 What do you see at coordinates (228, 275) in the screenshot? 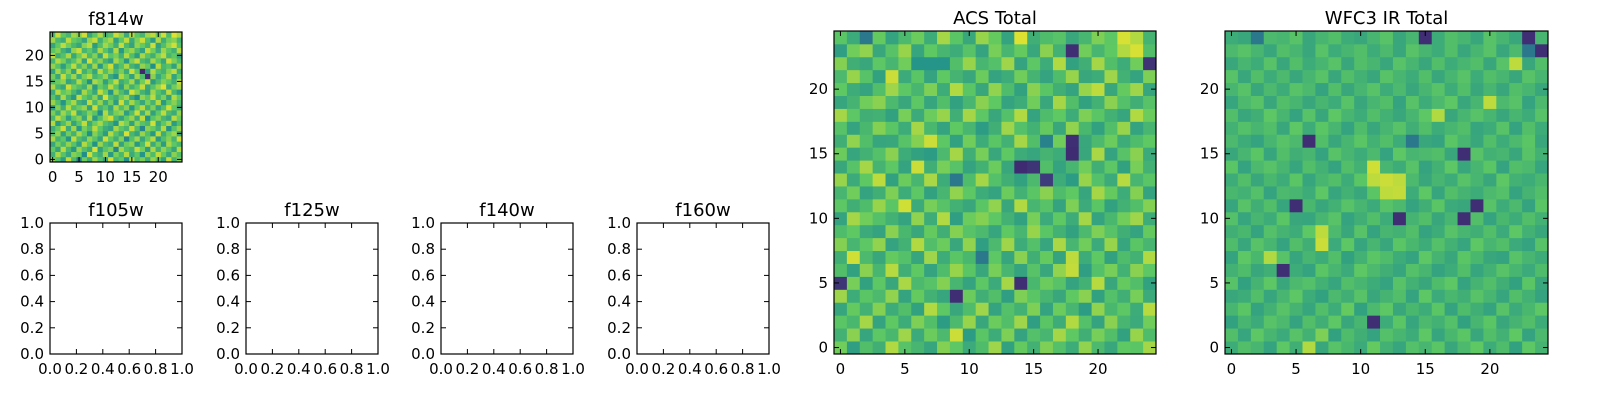
I see `y-tick-label: 0.6` at bounding box center [228, 275].